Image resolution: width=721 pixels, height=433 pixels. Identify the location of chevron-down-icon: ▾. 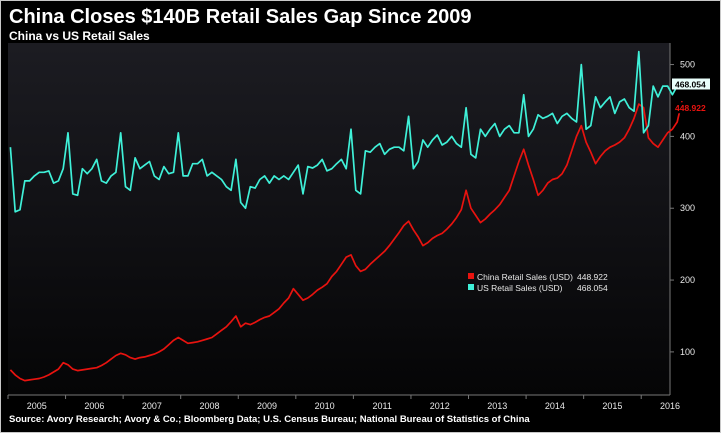
(358, 51).